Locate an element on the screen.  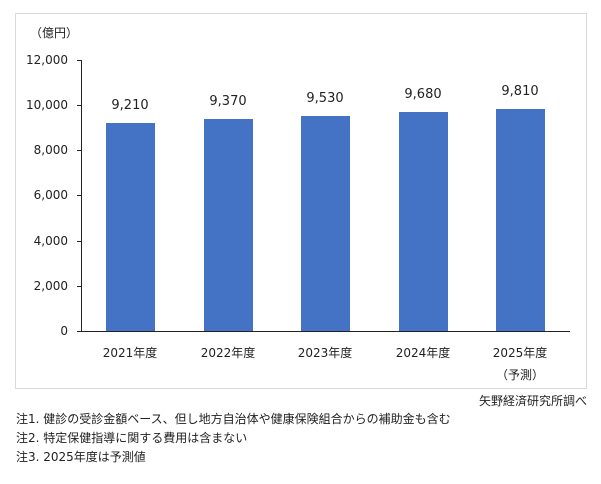
value-label: 9,810 is located at coordinates (520, 91).